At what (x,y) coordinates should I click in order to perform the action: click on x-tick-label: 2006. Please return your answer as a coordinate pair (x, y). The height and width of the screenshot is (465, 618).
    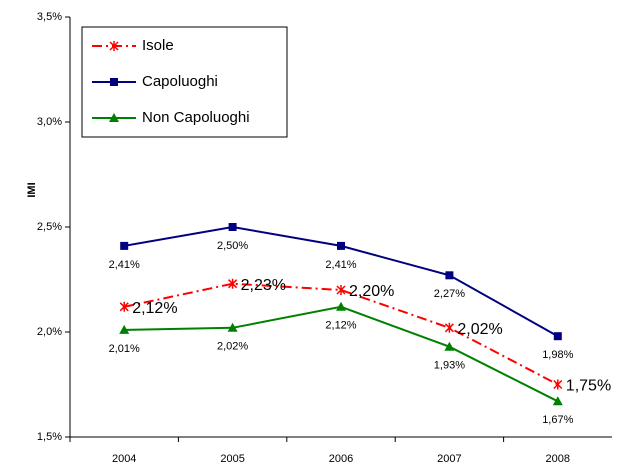
    Looking at the image, I should click on (341, 459).